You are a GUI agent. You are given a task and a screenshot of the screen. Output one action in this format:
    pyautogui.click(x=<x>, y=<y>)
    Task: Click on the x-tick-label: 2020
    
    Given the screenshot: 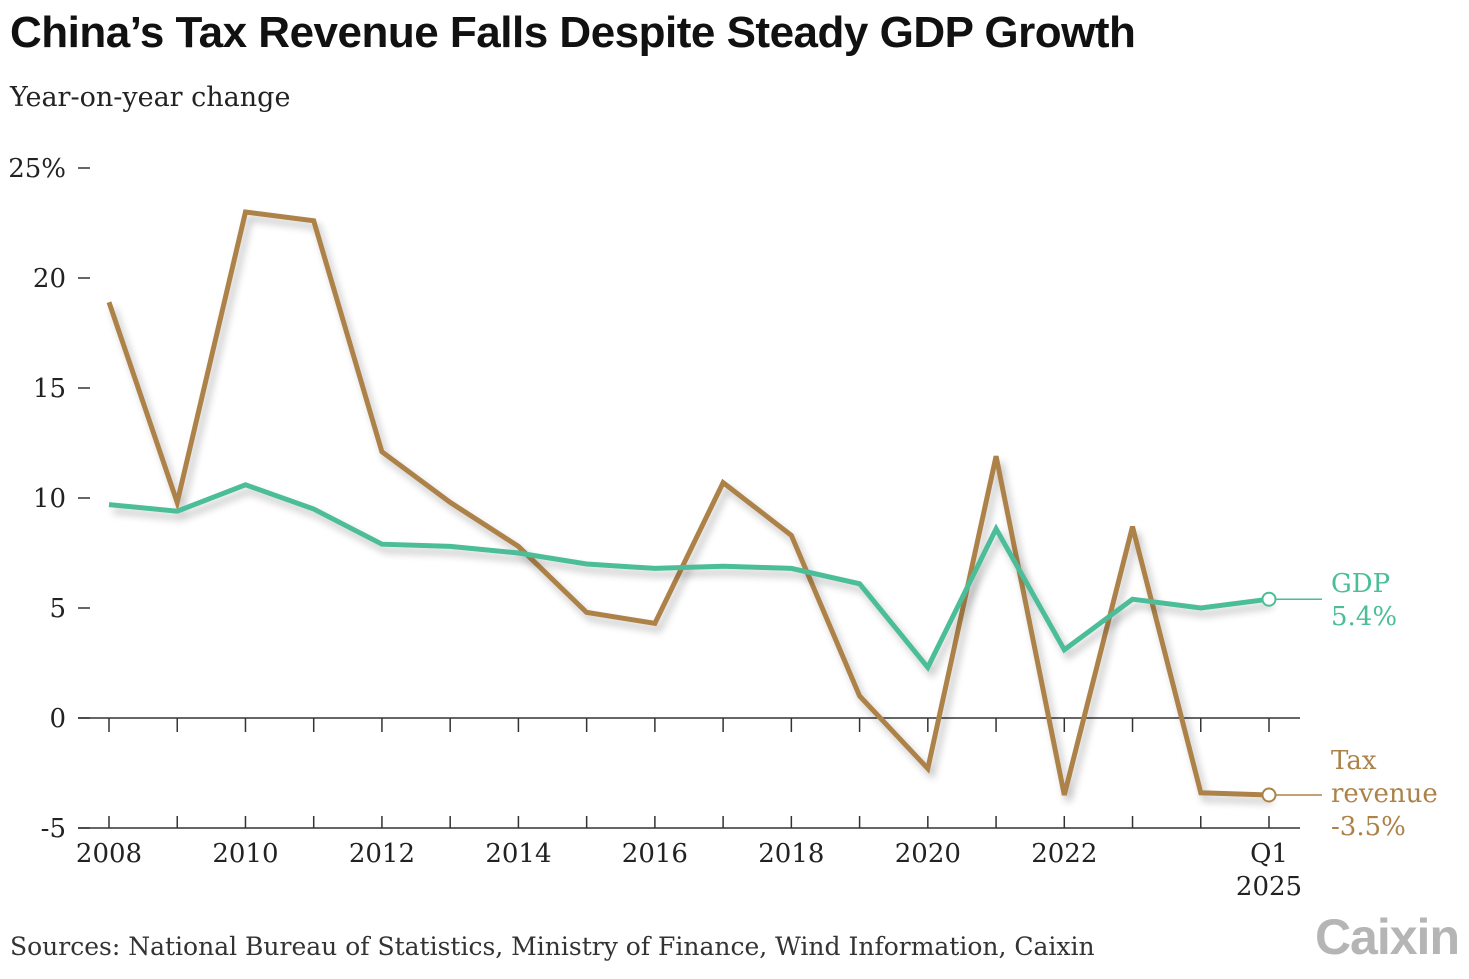 What is the action you would take?
    pyautogui.click(x=928, y=854)
    